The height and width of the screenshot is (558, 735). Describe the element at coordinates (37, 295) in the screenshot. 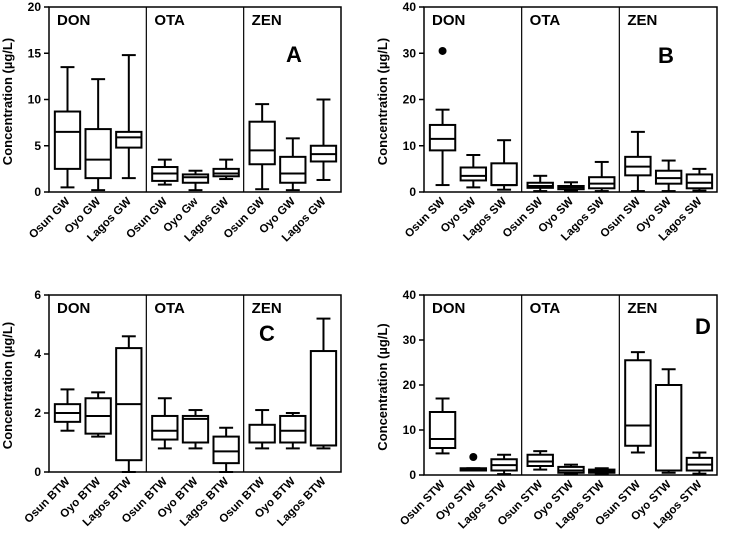

I see `y-tick-label: 6` at that location.